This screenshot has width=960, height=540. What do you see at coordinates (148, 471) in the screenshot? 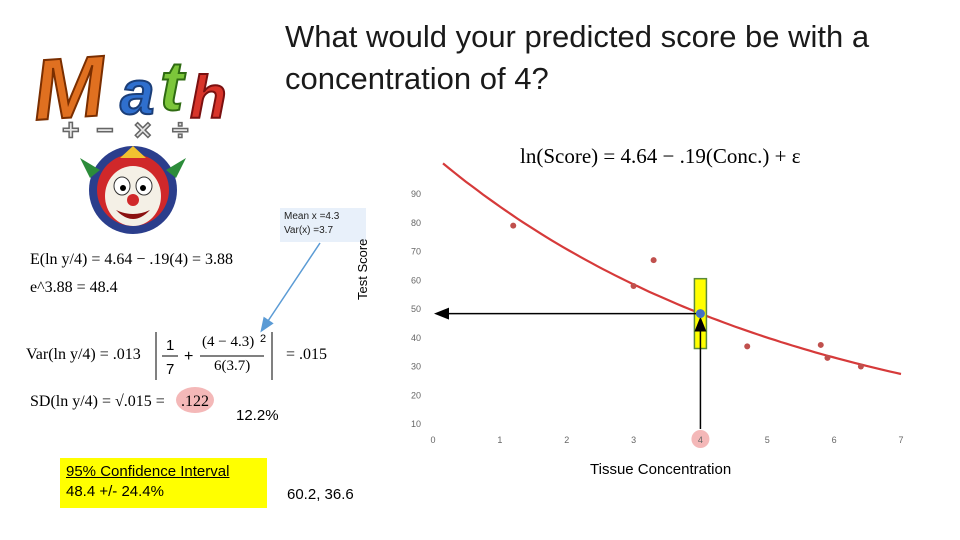
I see `ci-title: 95% Confidence Interval` at bounding box center [148, 471].